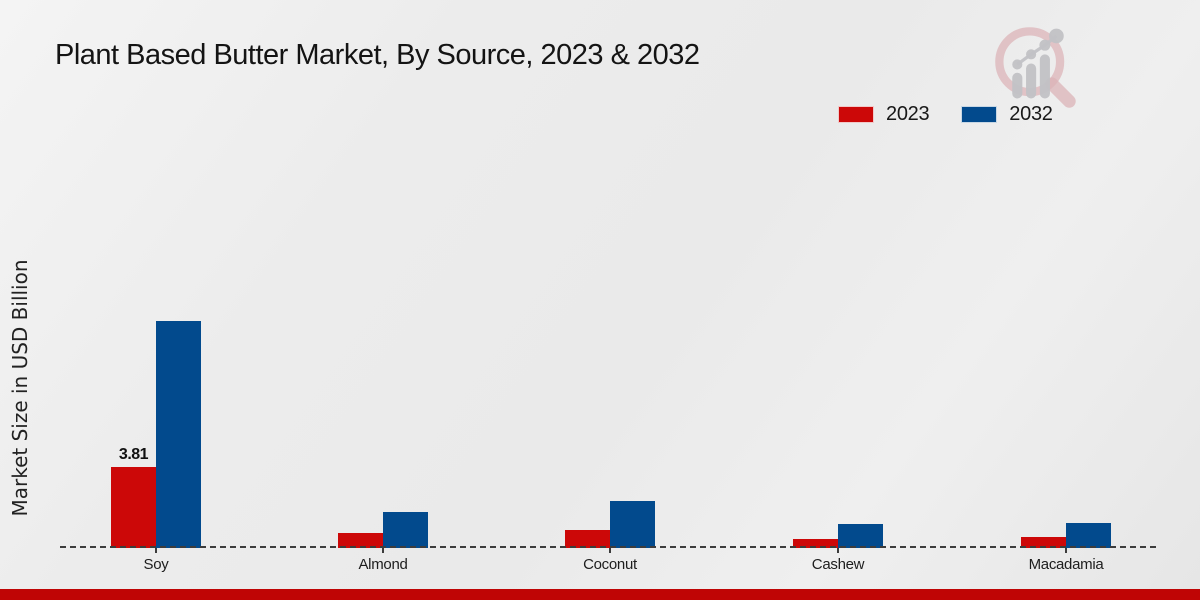  What do you see at coordinates (133, 507) in the screenshot?
I see `bar-2023-soy` at bounding box center [133, 507].